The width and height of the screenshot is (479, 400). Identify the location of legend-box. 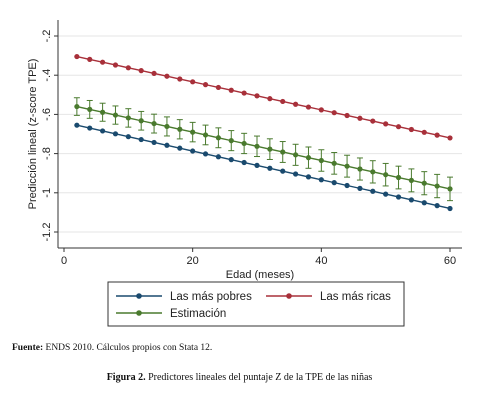
(256, 304).